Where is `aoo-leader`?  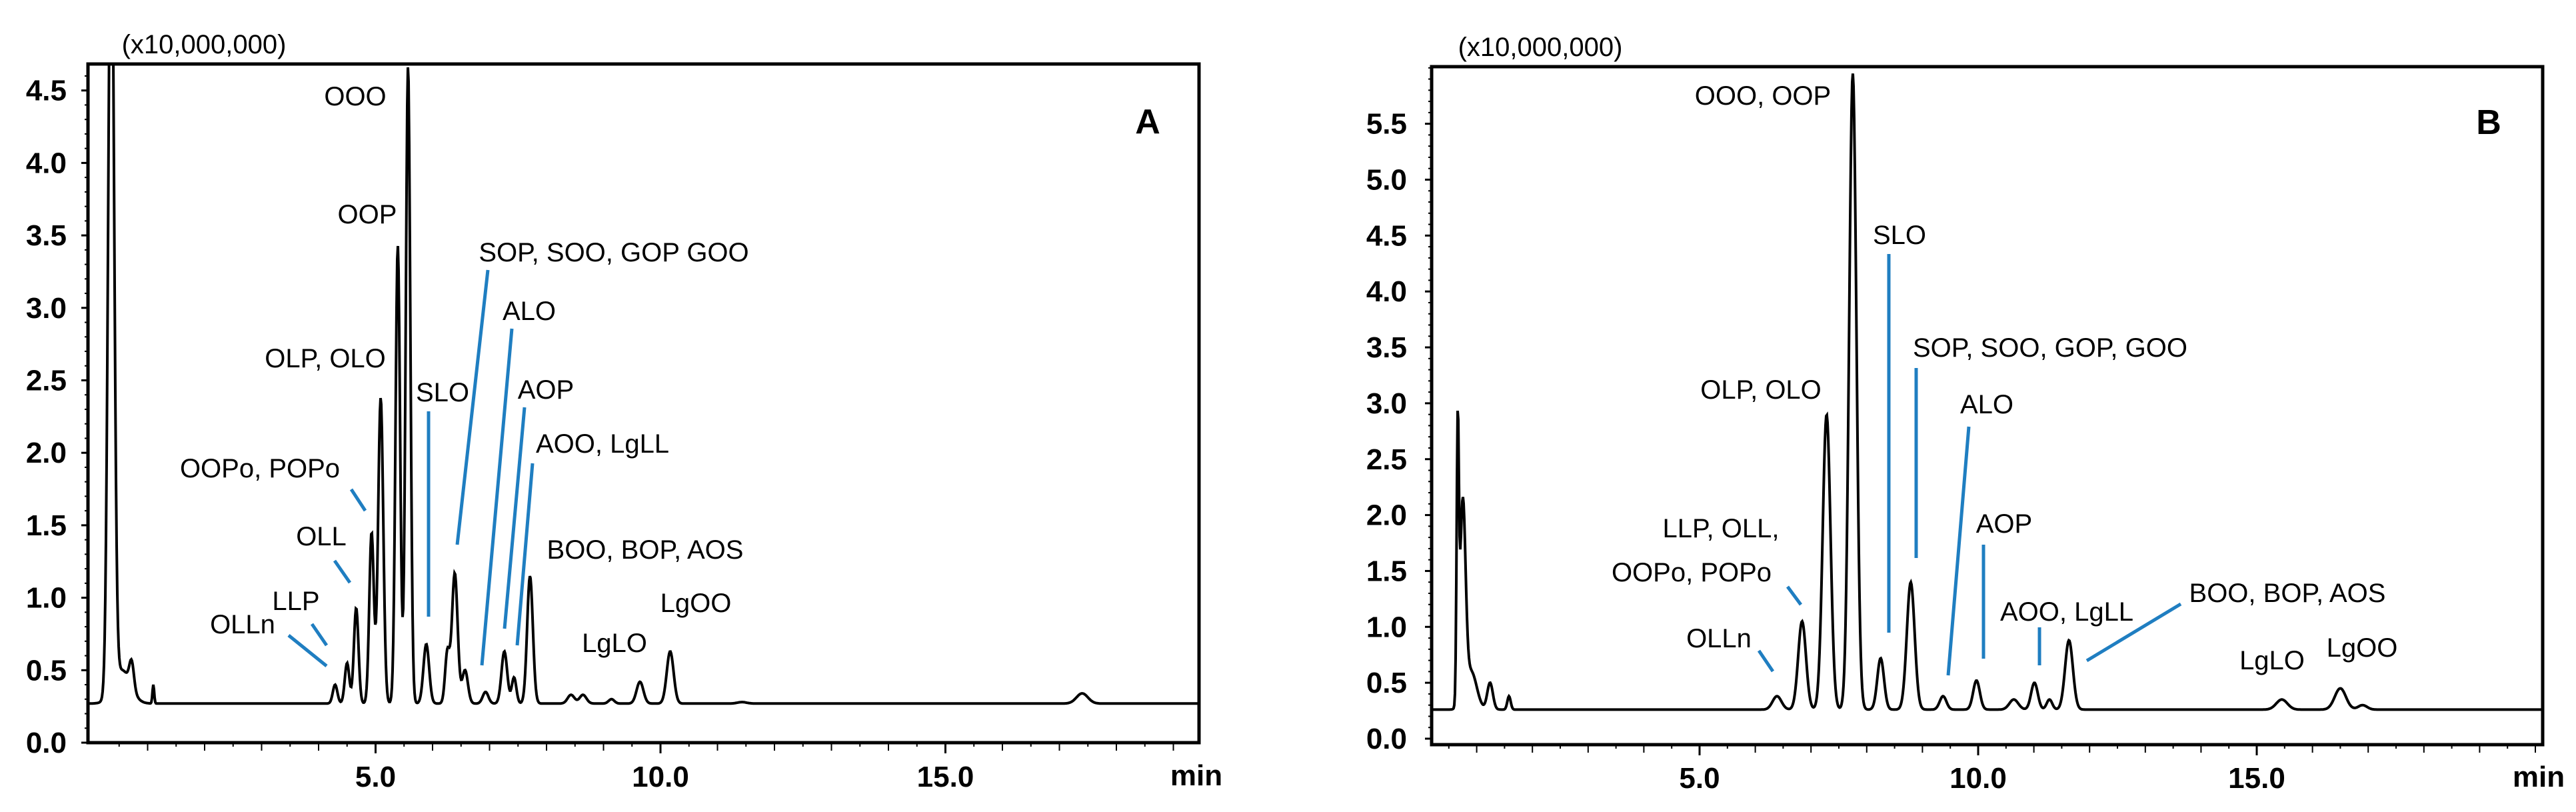
aoo-leader is located at coordinates (525, 554).